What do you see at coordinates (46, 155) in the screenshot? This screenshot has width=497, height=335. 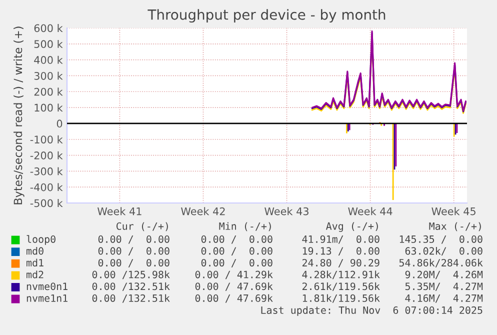 I see `y-tick-label: -200 k` at bounding box center [46, 155].